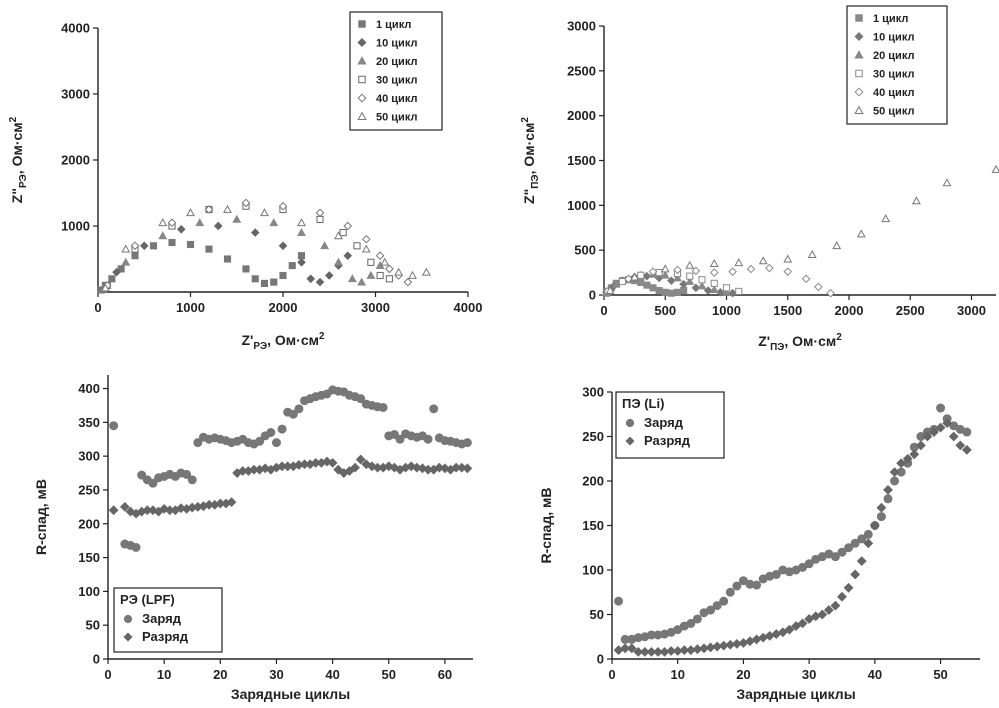 The height and width of the screenshot is (708, 999). What do you see at coordinates (893, 38) in the screenshot?
I see `legend-label: 10 цикл` at bounding box center [893, 38].